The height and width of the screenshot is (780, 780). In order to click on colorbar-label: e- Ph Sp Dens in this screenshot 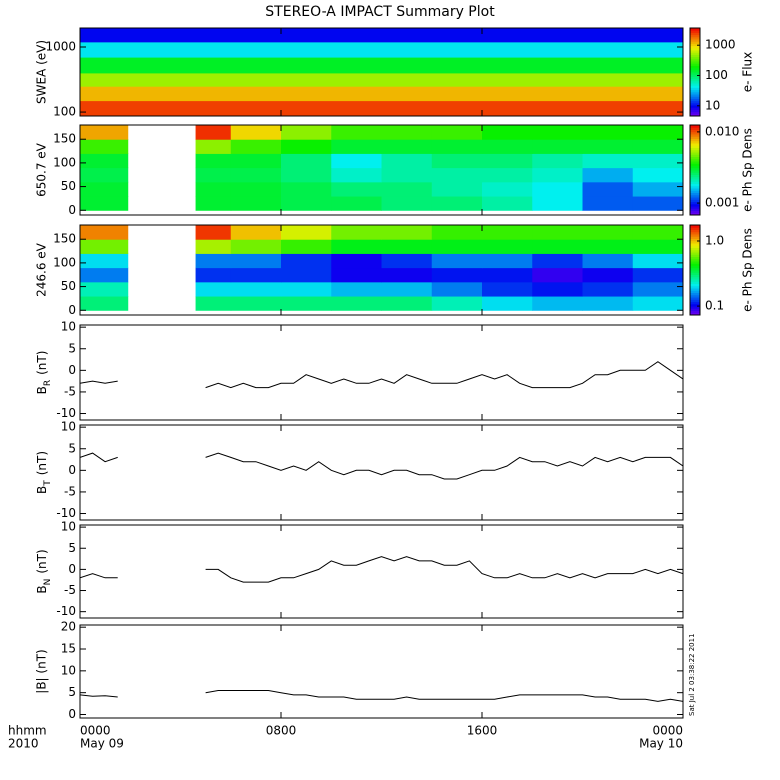, I will do `click(748, 270)`.